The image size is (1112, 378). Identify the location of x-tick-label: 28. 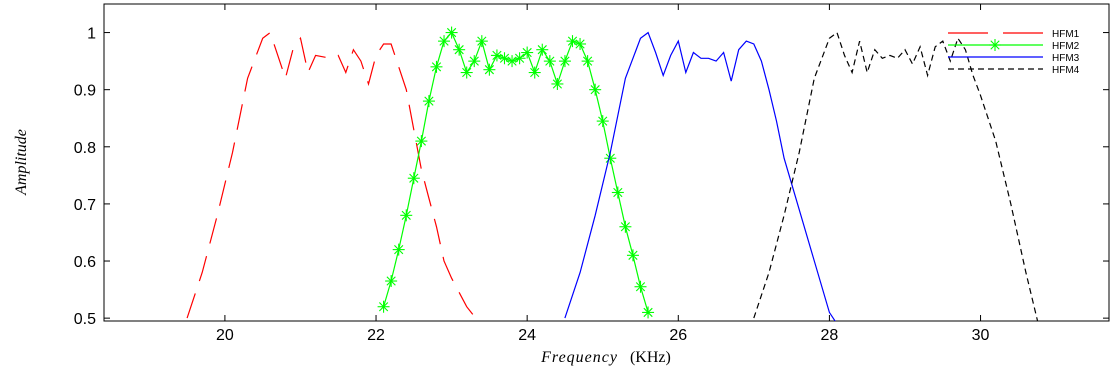
(830, 335).